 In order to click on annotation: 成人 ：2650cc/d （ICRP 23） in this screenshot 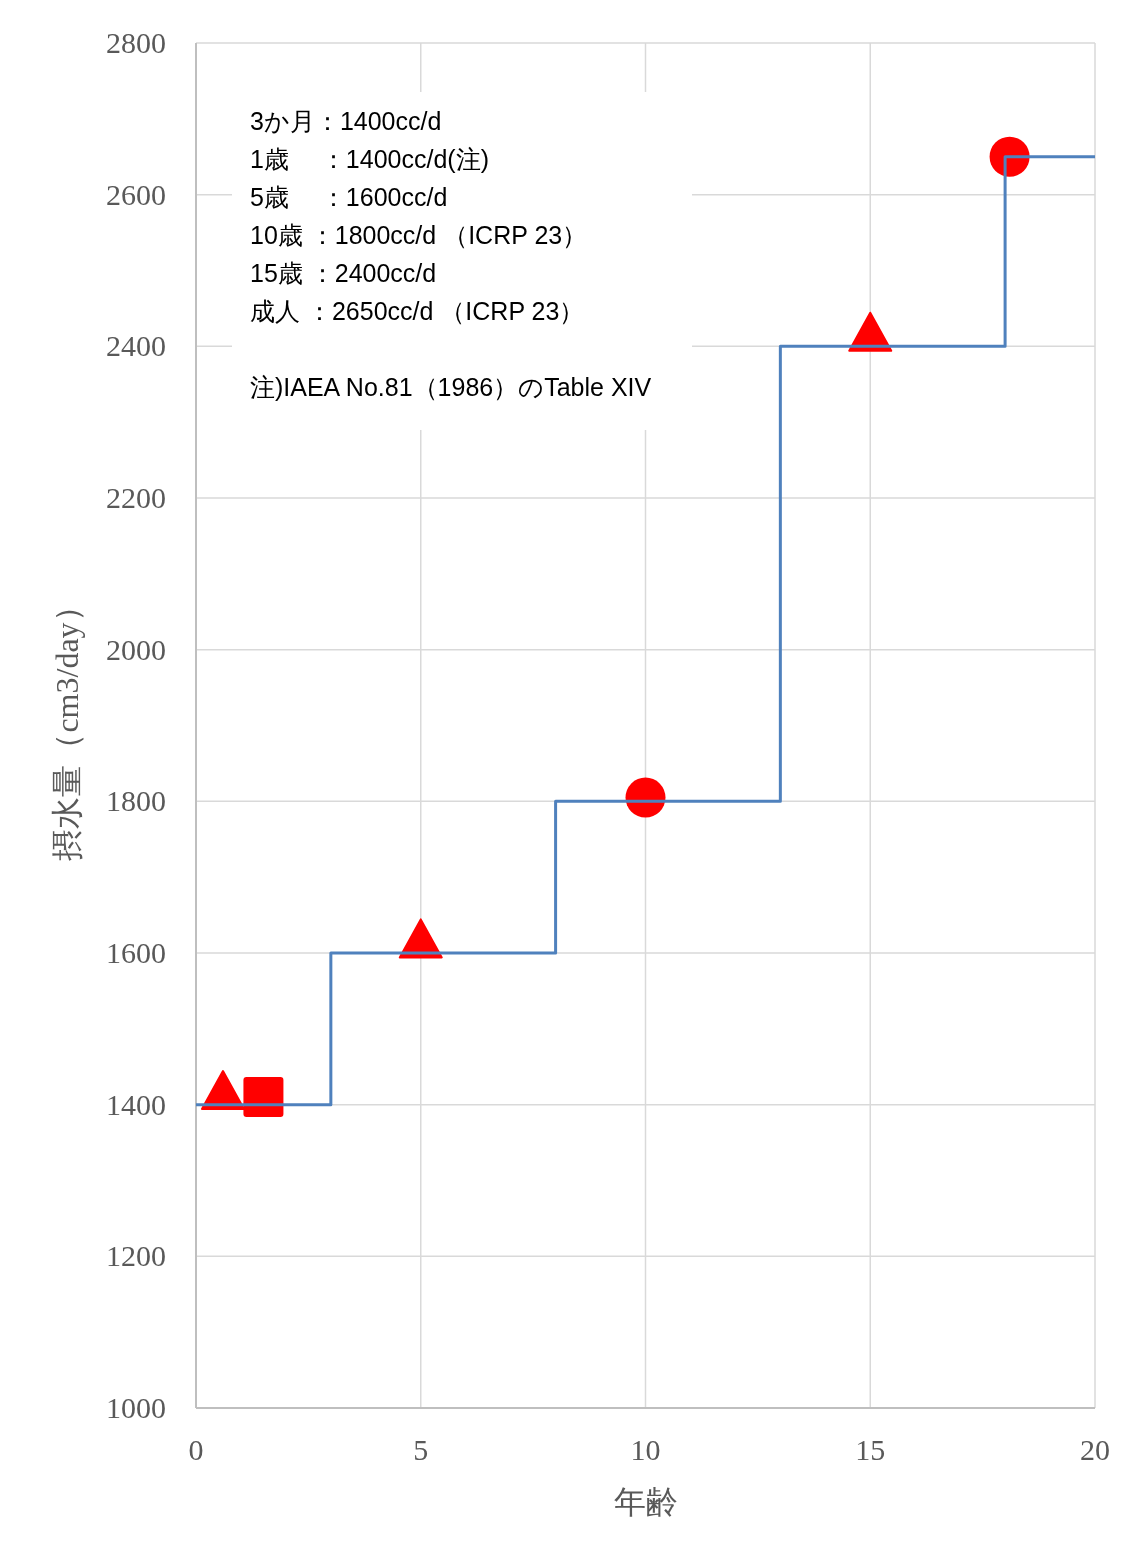, I will do `click(417, 311)`.